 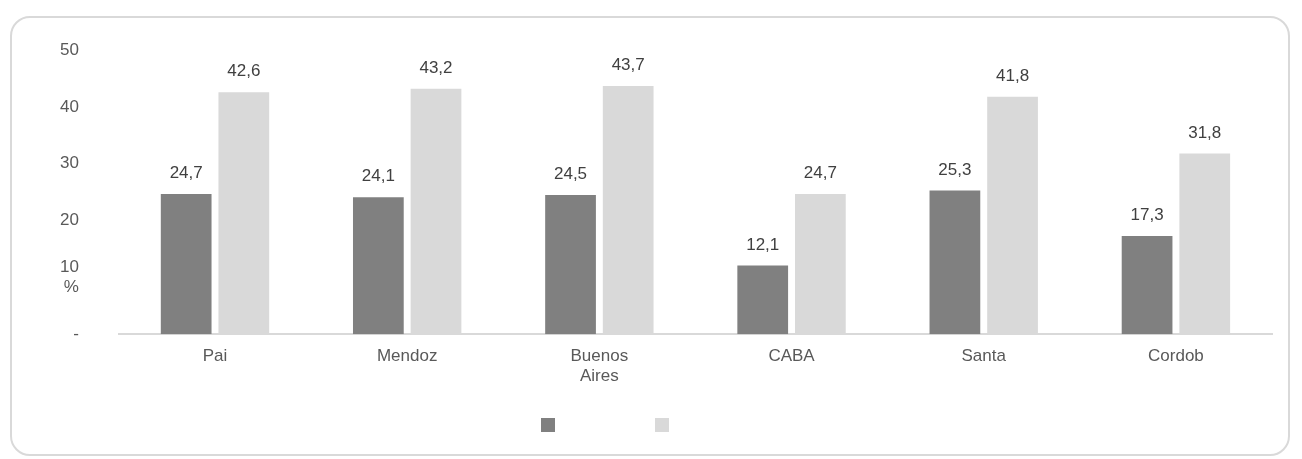 What do you see at coordinates (215, 356) in the screenshot?
I see `x-tick-label: Pai` at bounding box center [215, 356].